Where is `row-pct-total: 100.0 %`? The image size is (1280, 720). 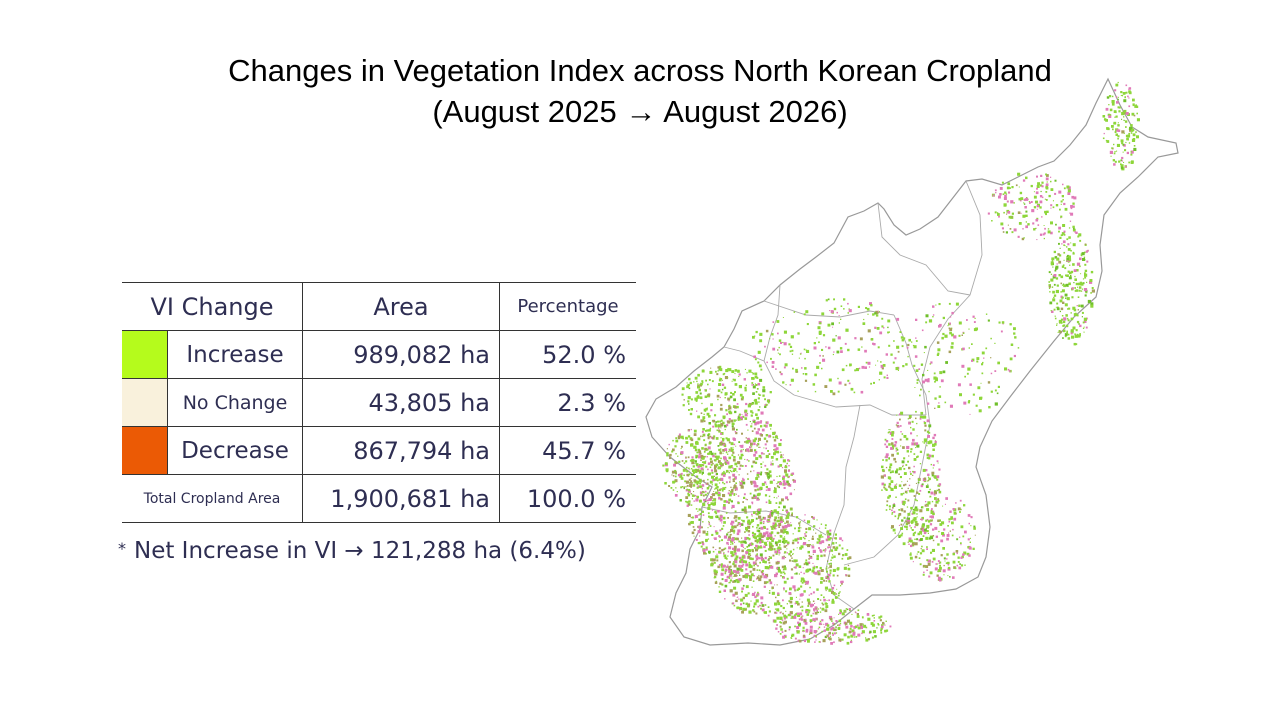
row-pct-total: 100.0 % is located at coordinates (567, 498).